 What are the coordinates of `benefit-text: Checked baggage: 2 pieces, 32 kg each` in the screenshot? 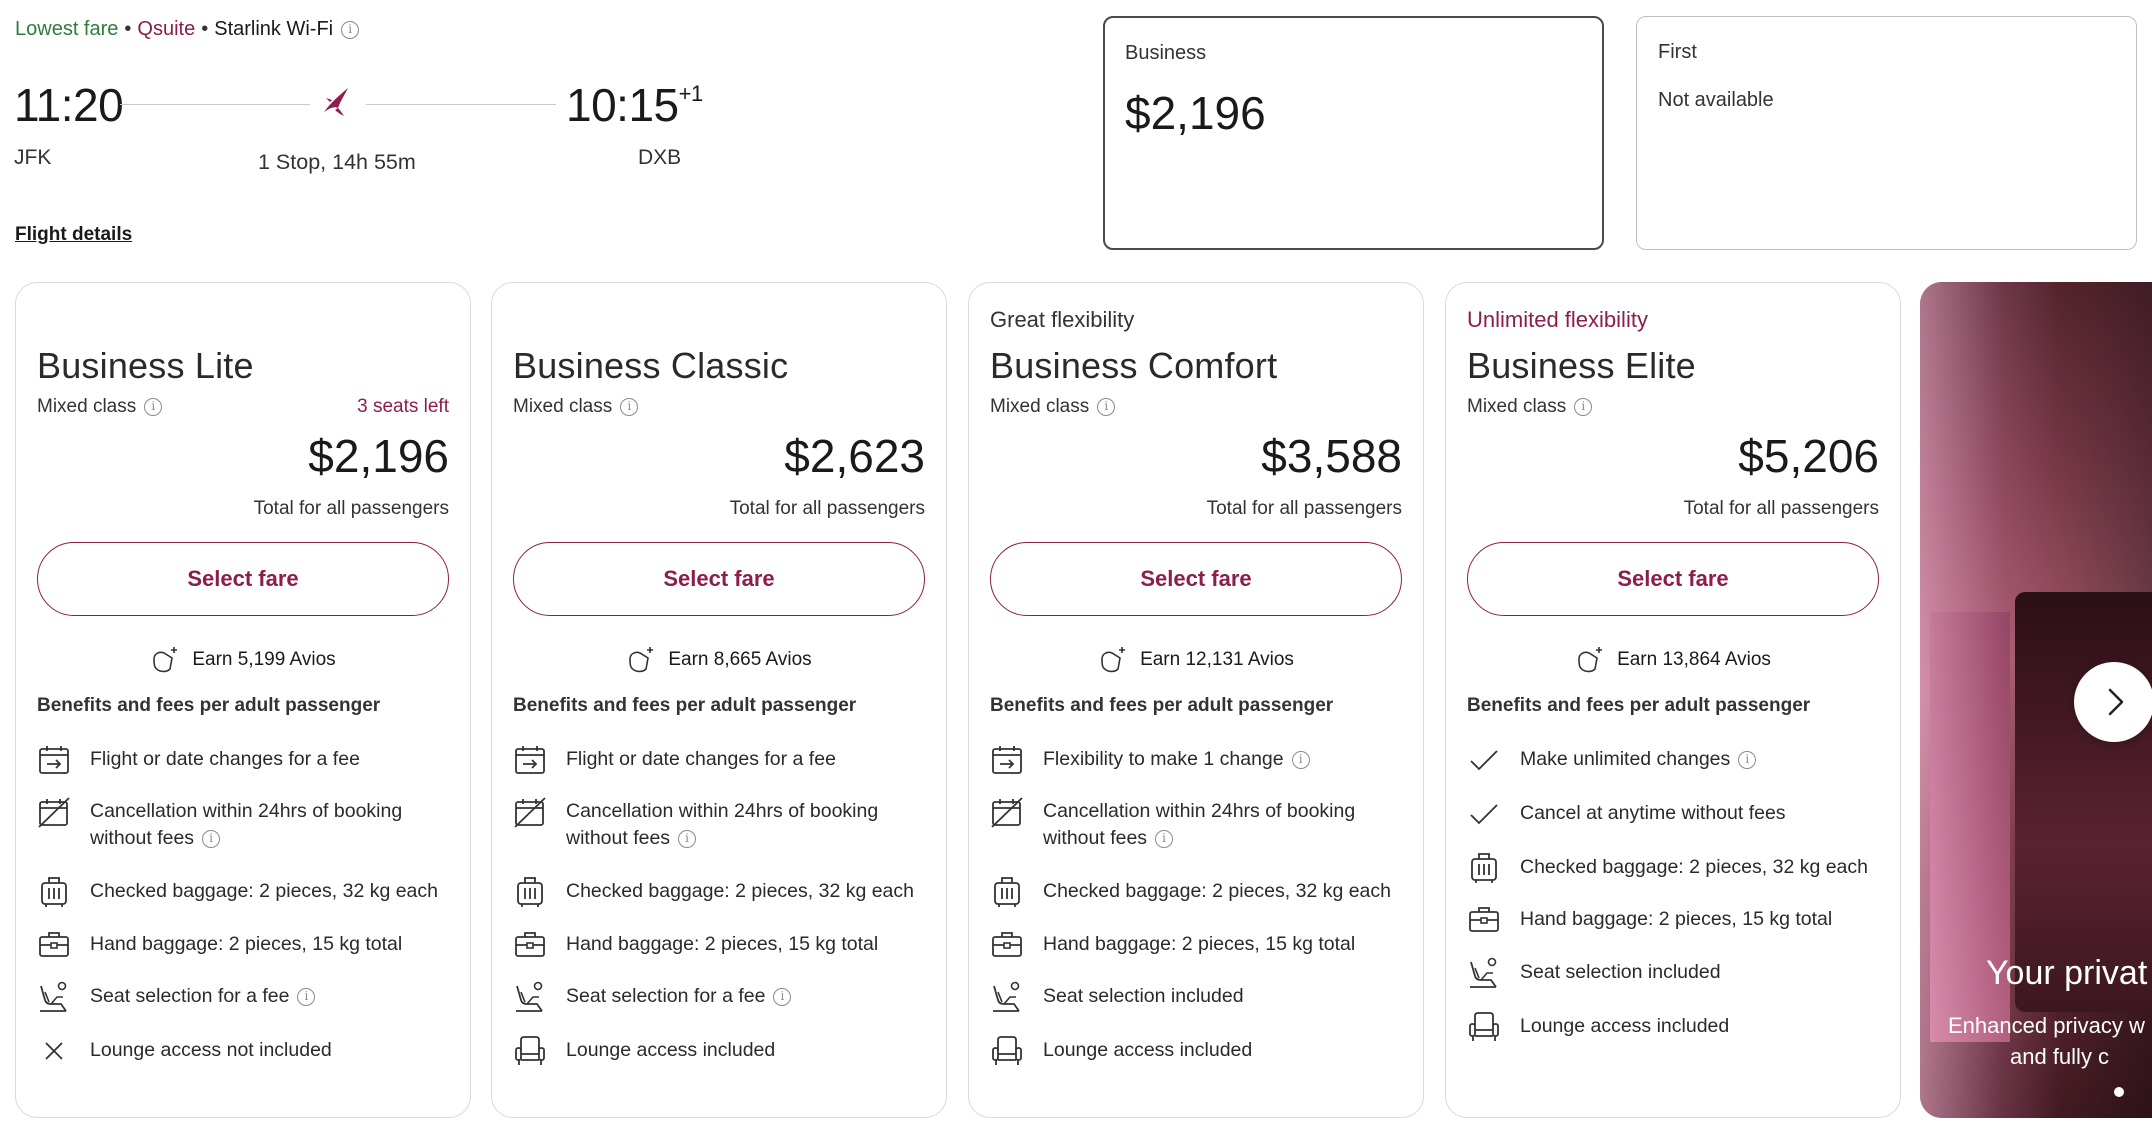 It's located at (751, 891).